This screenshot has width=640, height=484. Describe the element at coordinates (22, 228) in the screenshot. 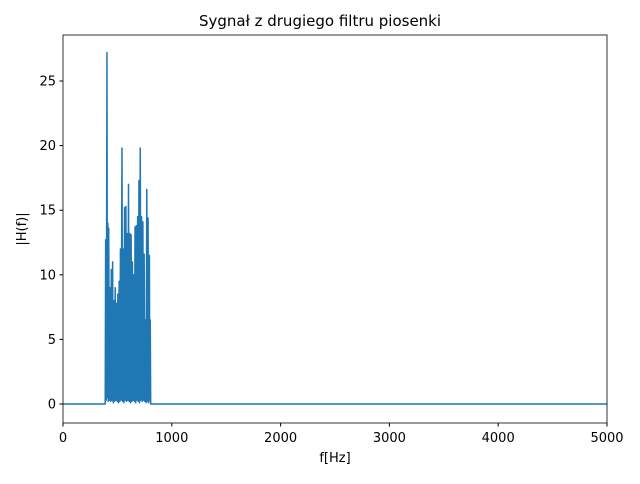

I see `y-axis-label: |H(f)|` at that location.